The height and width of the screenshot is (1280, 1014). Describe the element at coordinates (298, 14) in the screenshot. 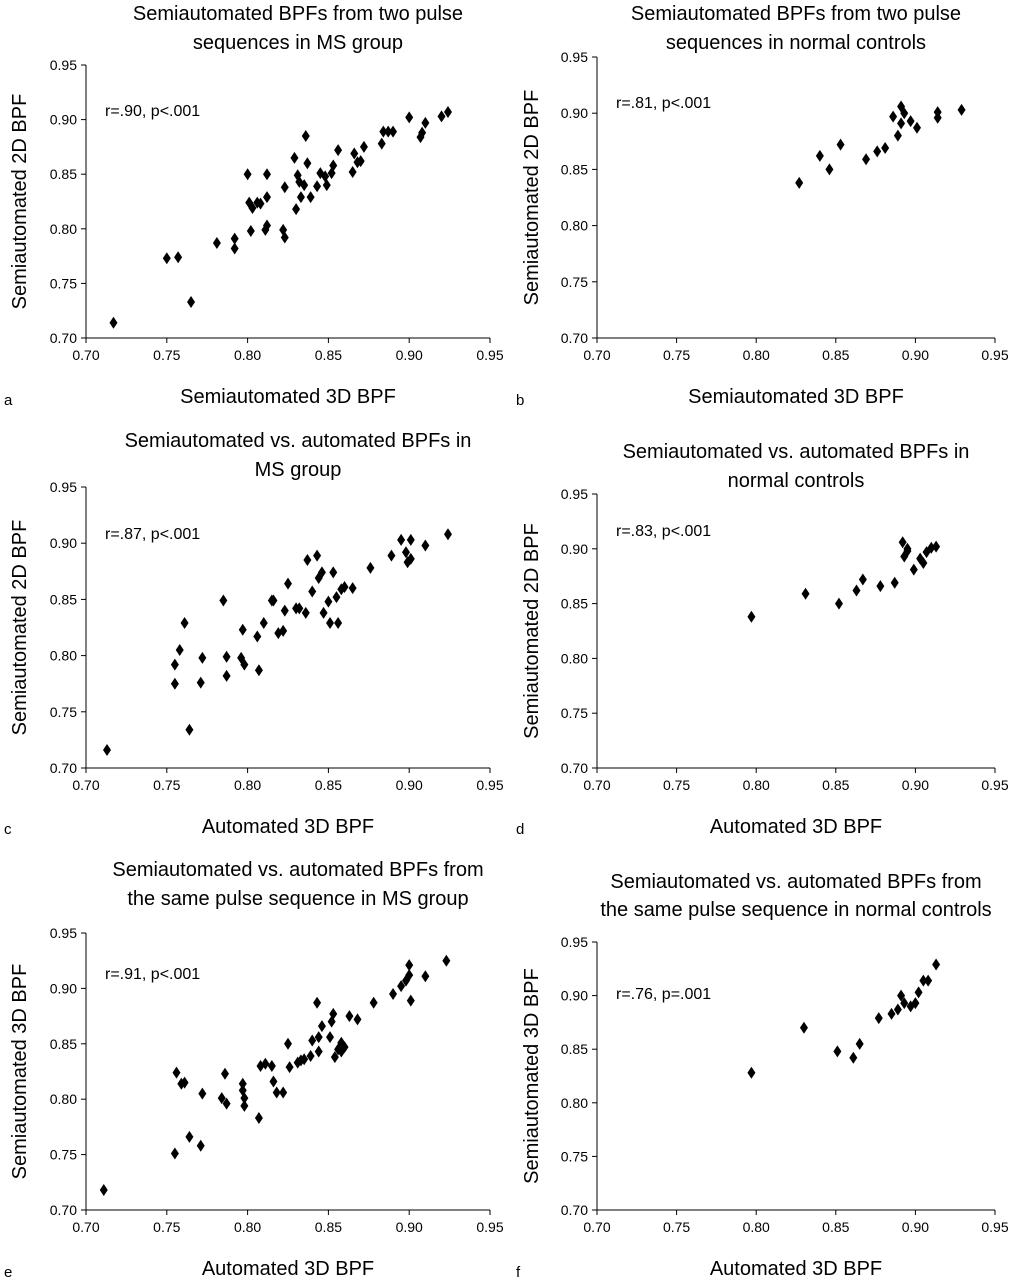

I see `panel-title-line: Semiautomated BPFs from two pulse` at that location.